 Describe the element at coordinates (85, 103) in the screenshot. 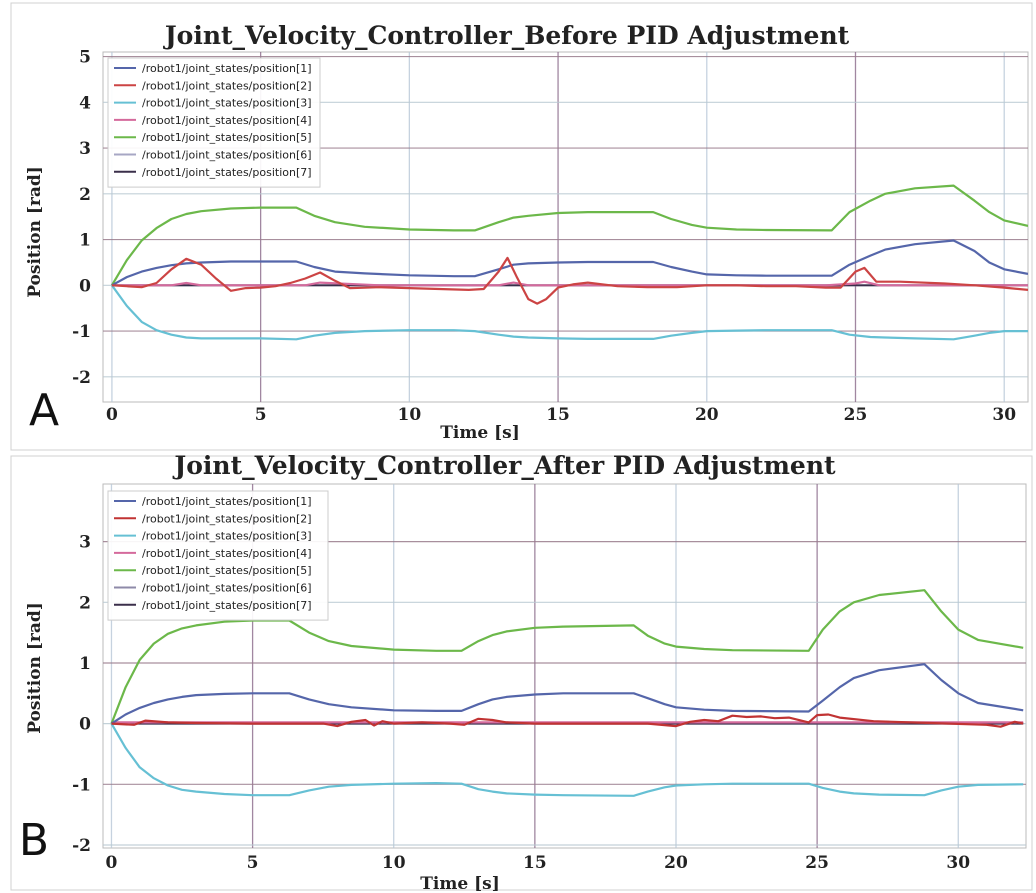

I see `y-tick-label: 4` at that location.